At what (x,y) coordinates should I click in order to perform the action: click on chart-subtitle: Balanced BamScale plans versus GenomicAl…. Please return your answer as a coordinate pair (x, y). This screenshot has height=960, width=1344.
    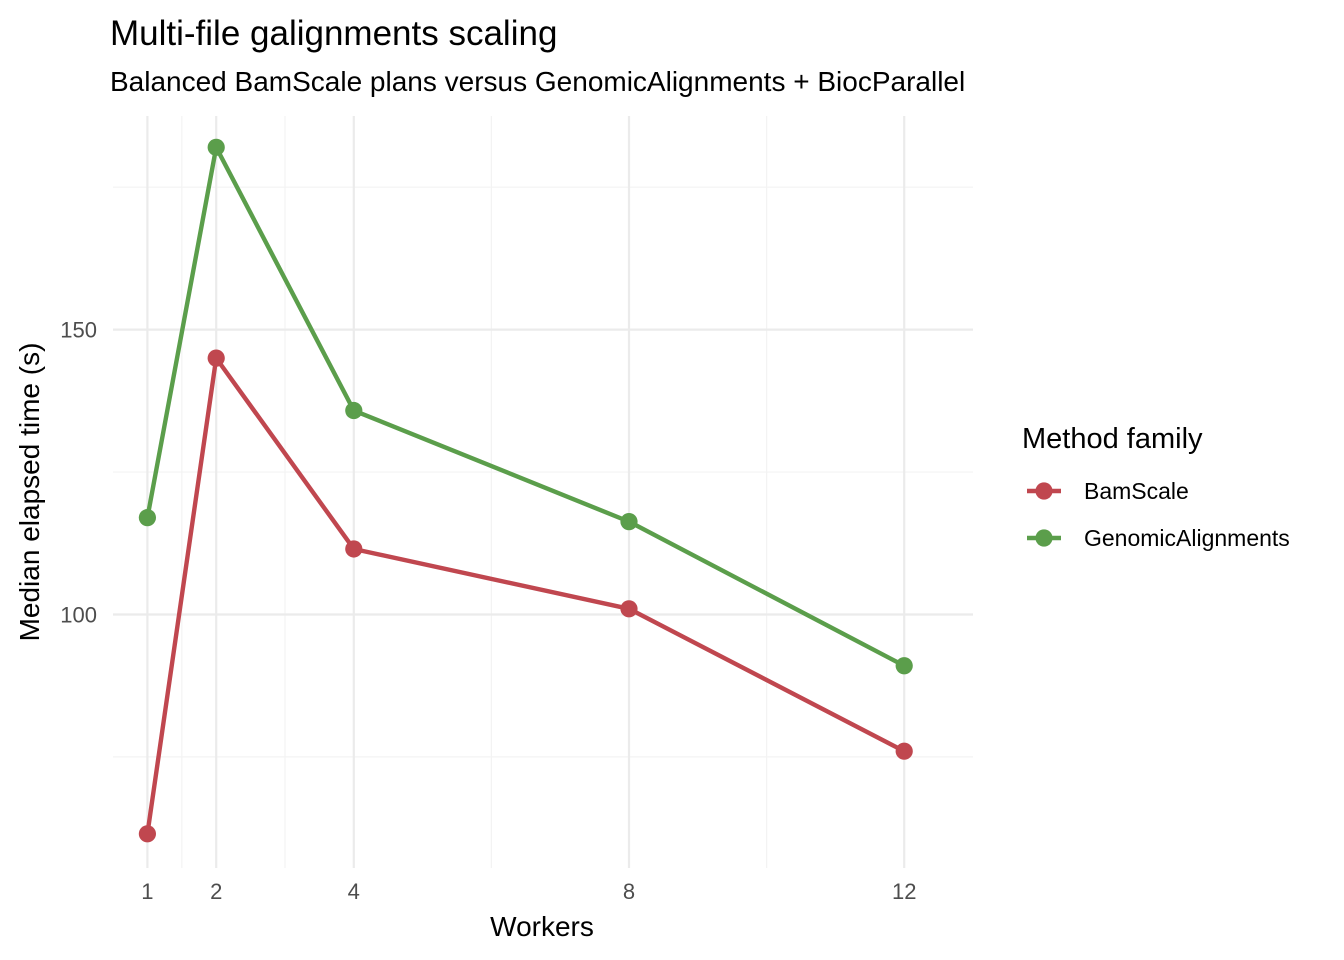
    Looking at the image, I should click on (537, 81).